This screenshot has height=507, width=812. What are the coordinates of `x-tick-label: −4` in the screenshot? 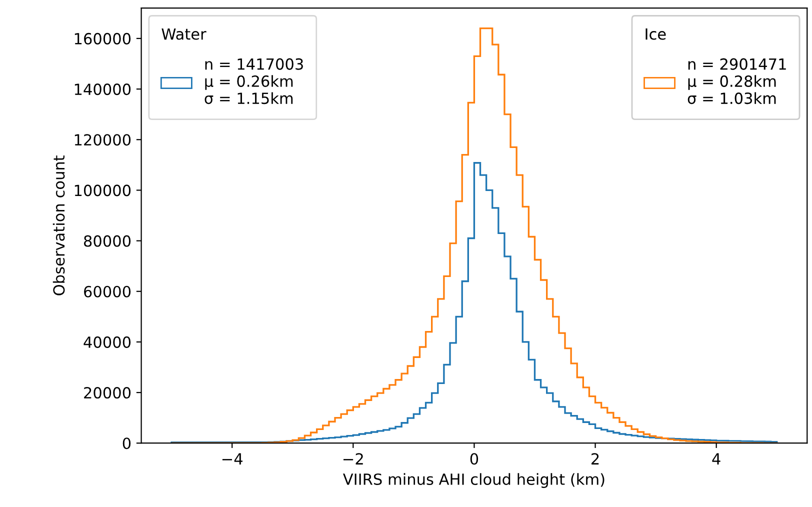 It's located at (232, 458).